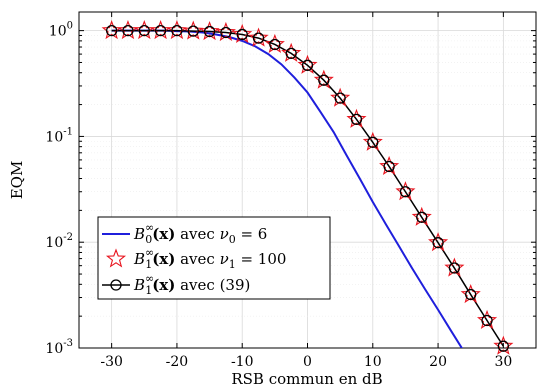  Describe the element at coordinates (116, 258) in the screenshot. I see `legend-star-icon` at that location.